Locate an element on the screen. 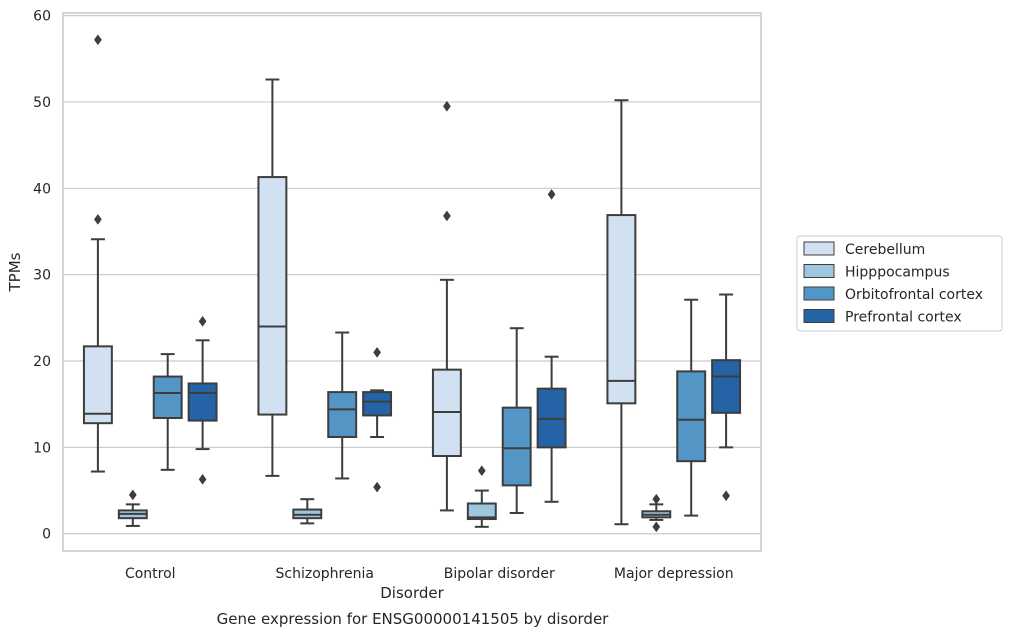 This screenshot has width=1013, height=638. legend-label: Prefrontal cortex is located at coordinates (903, 318).